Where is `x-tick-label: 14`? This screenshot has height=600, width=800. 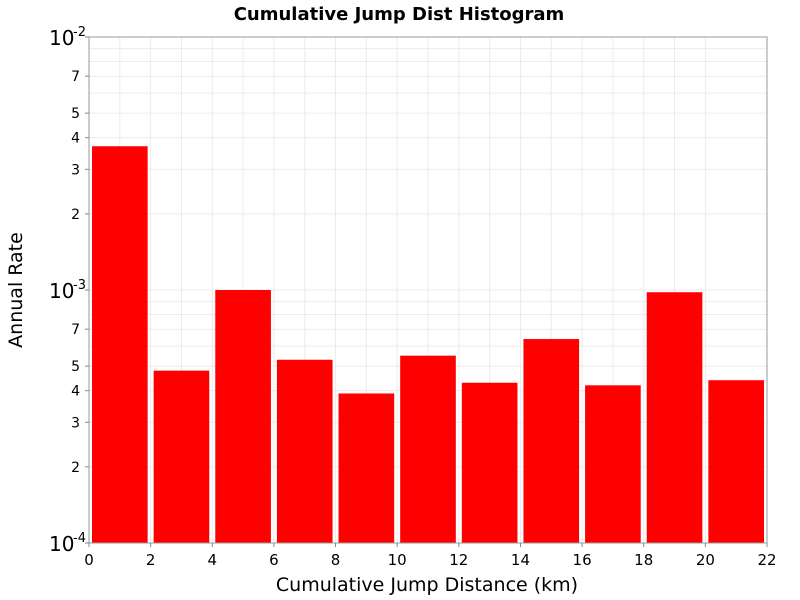
x-tick-label: 14 is located at coordinates (520, 560).